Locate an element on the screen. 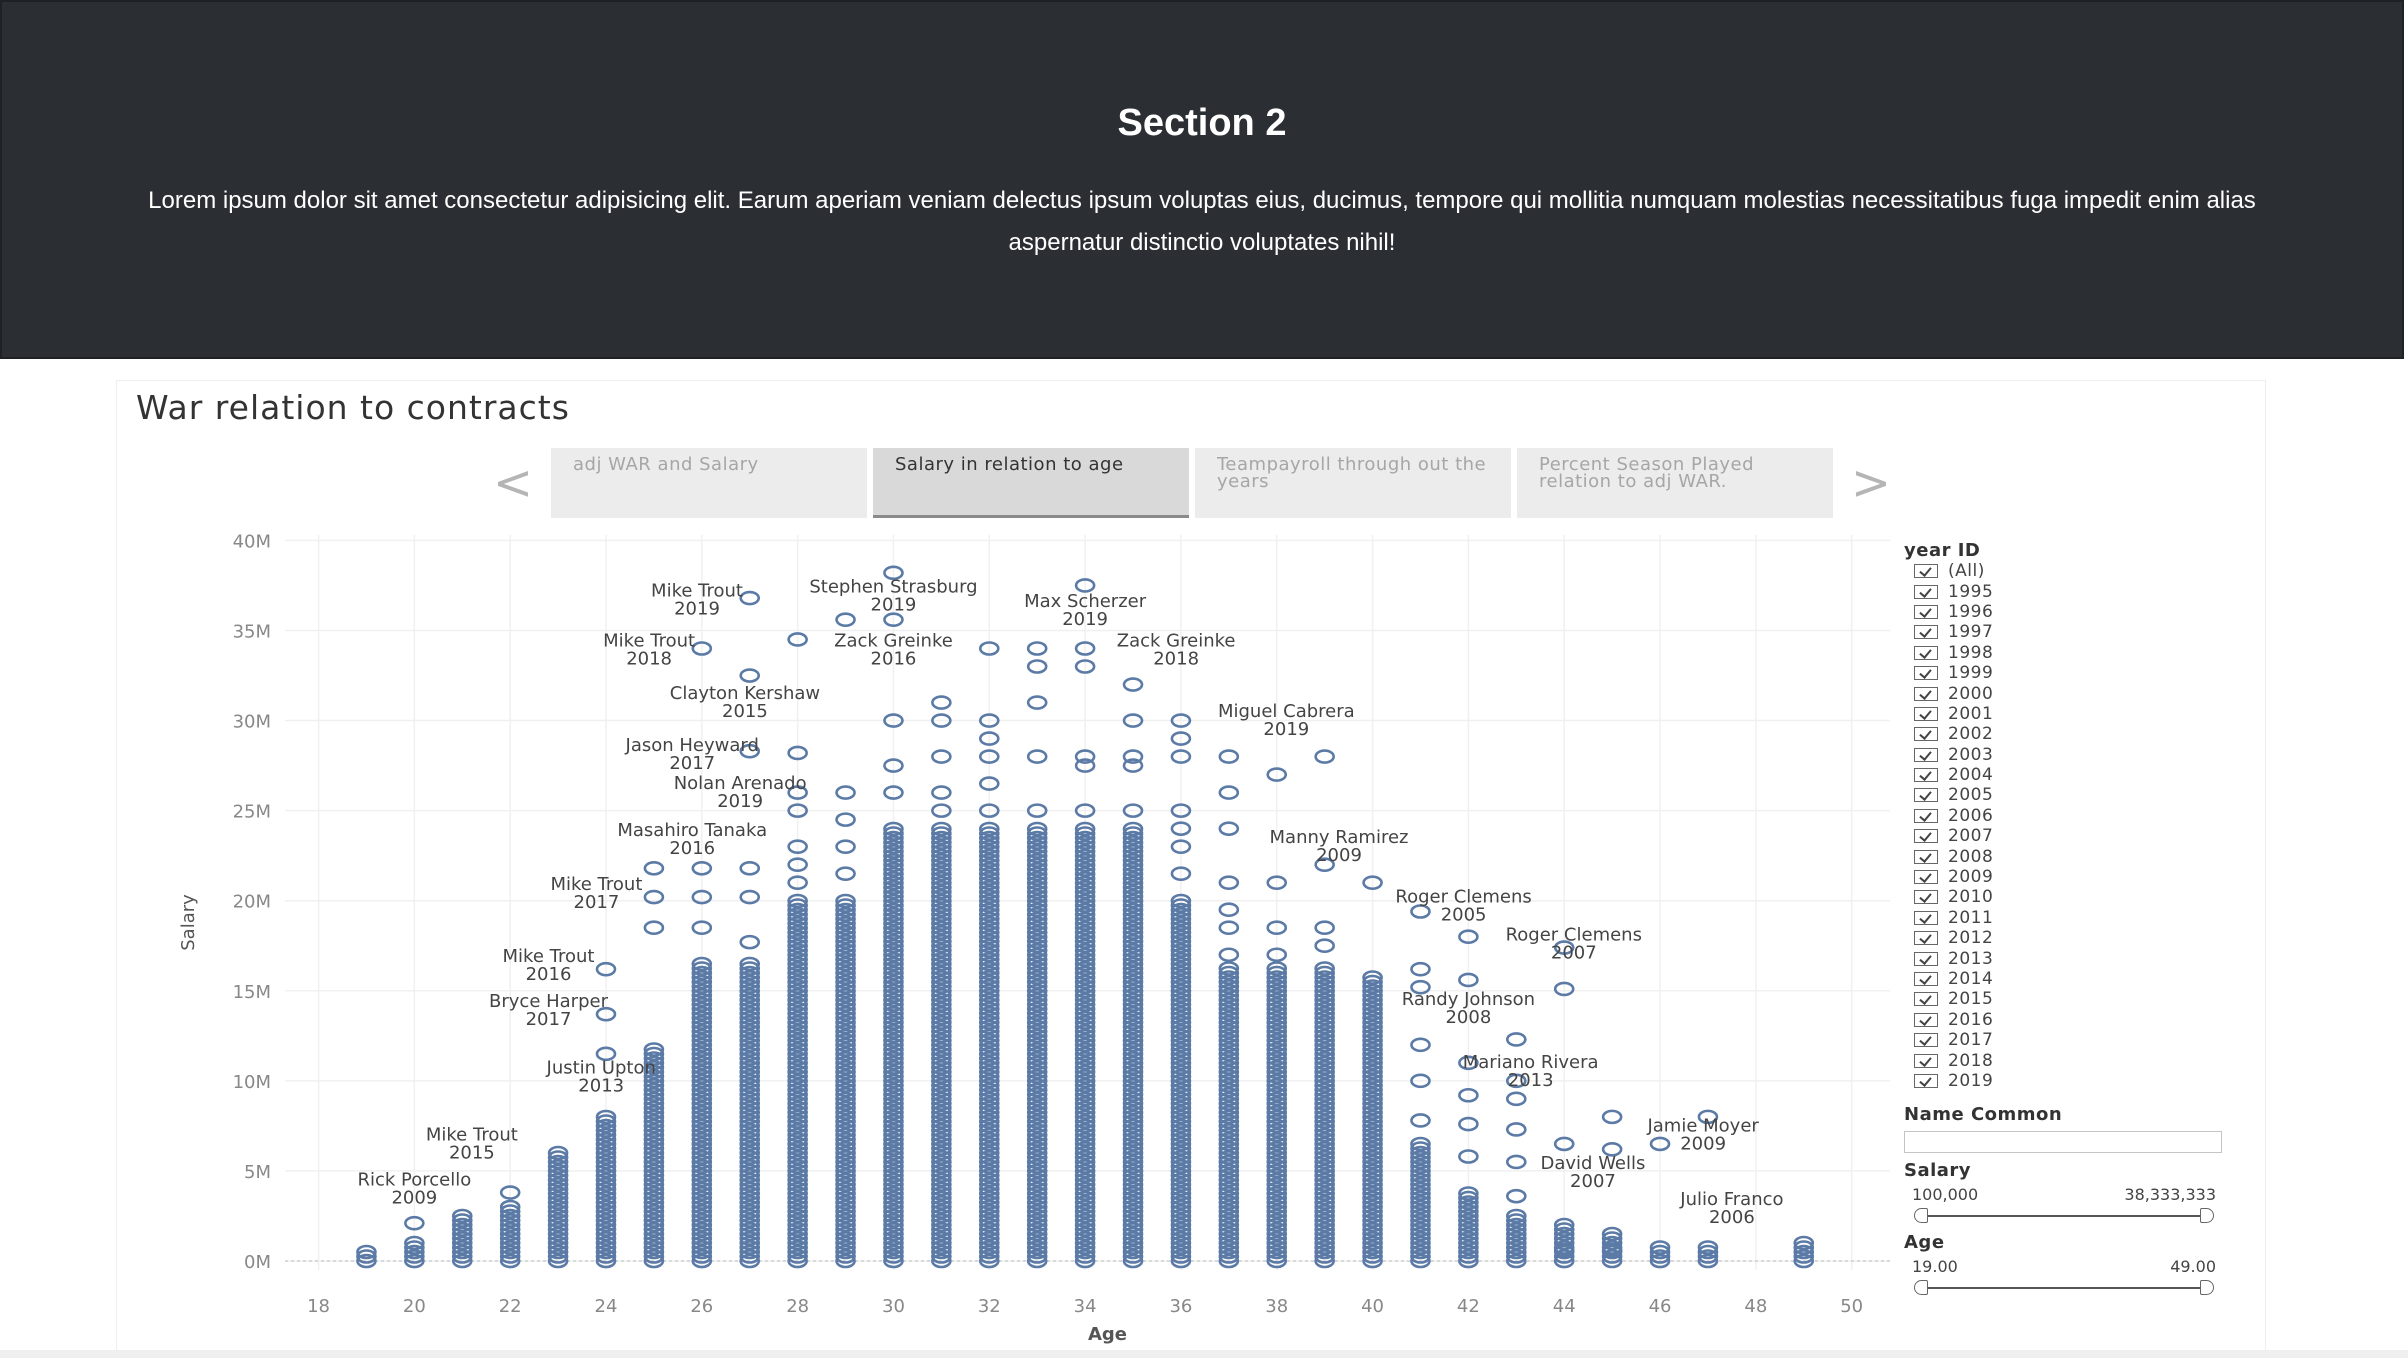  age-column-marks is located at coordinates (1229, 1009).